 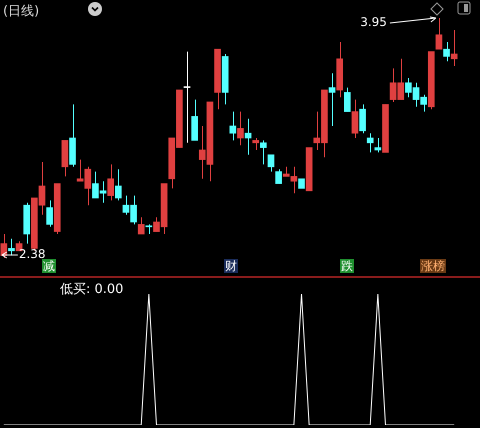 I want to click on text: 跌, so click(x=347, y=266).